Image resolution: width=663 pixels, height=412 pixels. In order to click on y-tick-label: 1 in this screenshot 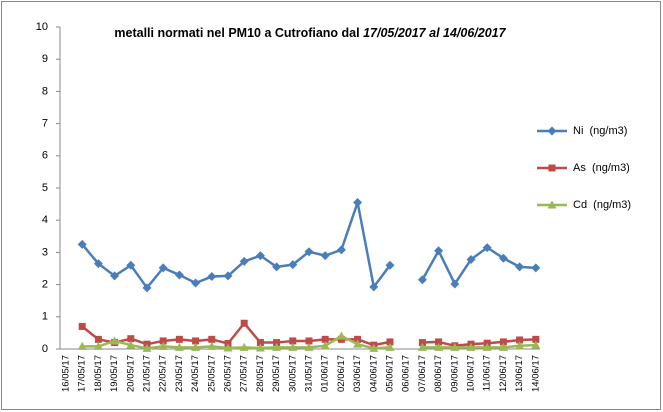, I will do `click(45, 317)`.